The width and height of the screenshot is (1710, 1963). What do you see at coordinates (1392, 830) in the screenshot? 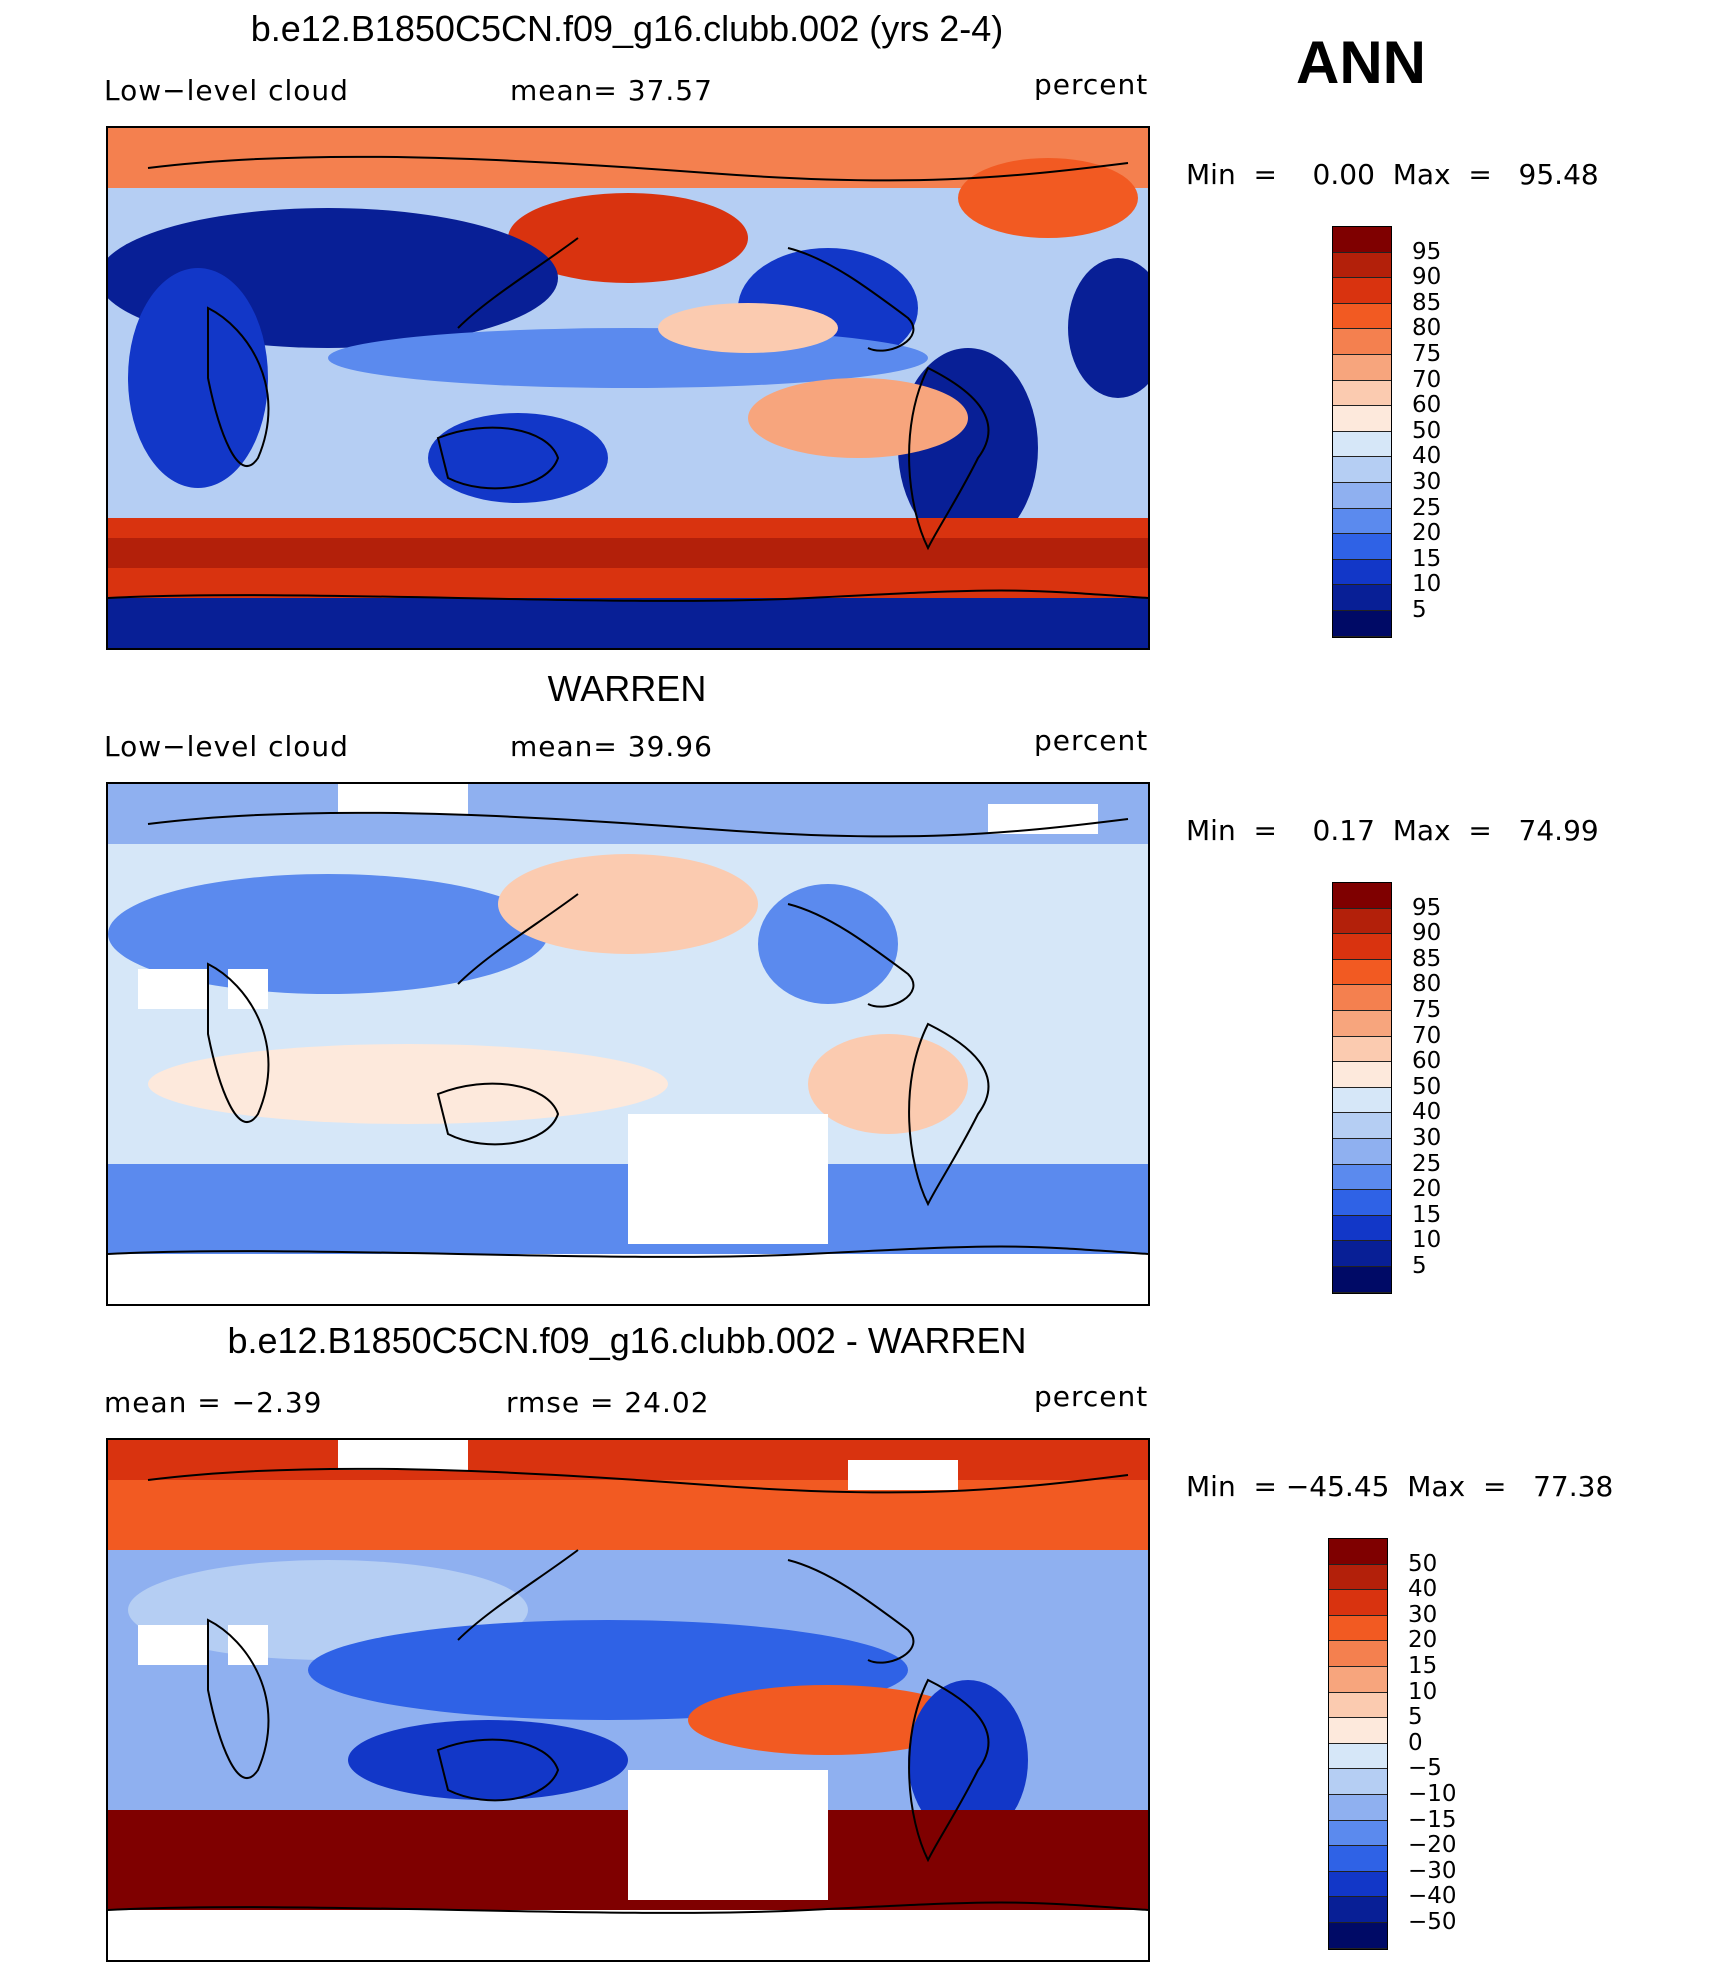
I see `panel2-minmax: Min = 0.17 Max = 74.99` at bounding box center [1392, 830].